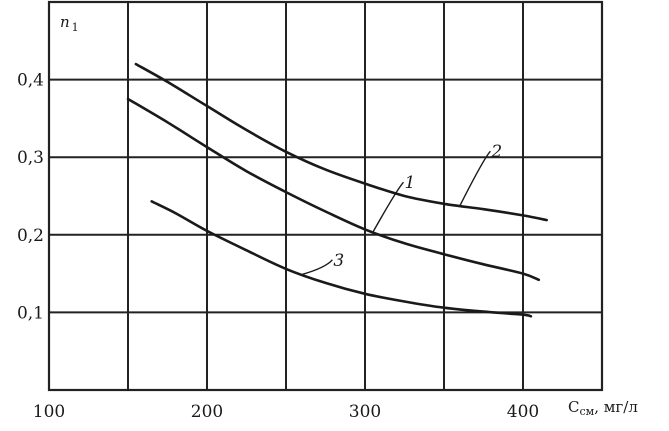 This screenshot has height=431, width=669. Describe the element at coordinates (496, 152) in the screenshot. I see `series-label-2: 2` at that location.